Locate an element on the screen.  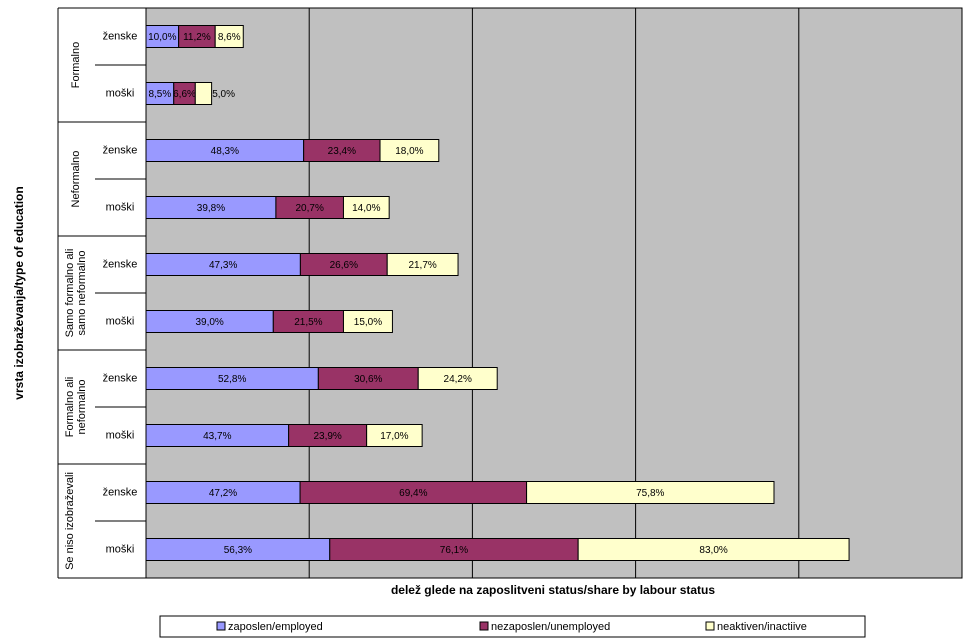
value-label: 26,6% is located at coordinates (344, 265).